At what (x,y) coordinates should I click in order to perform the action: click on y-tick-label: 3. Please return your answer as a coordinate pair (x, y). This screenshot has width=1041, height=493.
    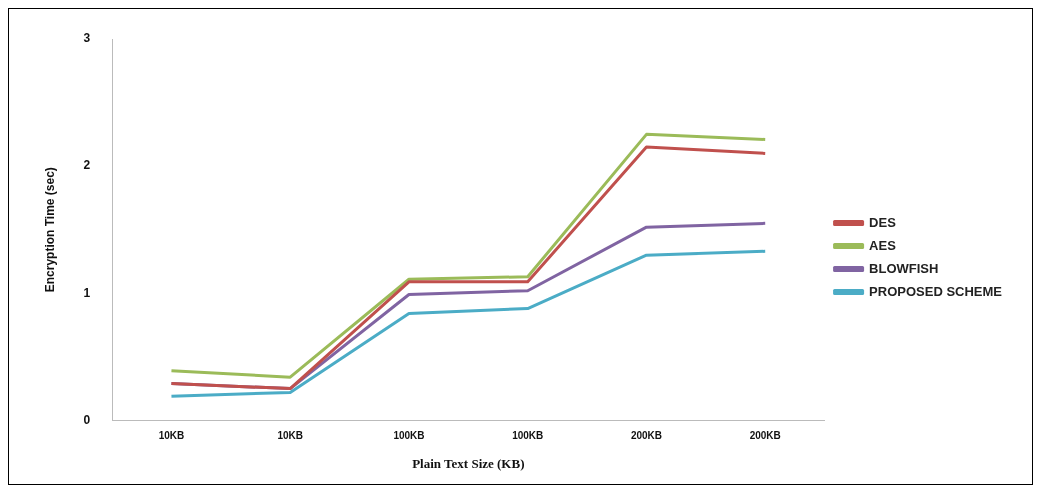
    Looking at the image, I should click on (87, 38).